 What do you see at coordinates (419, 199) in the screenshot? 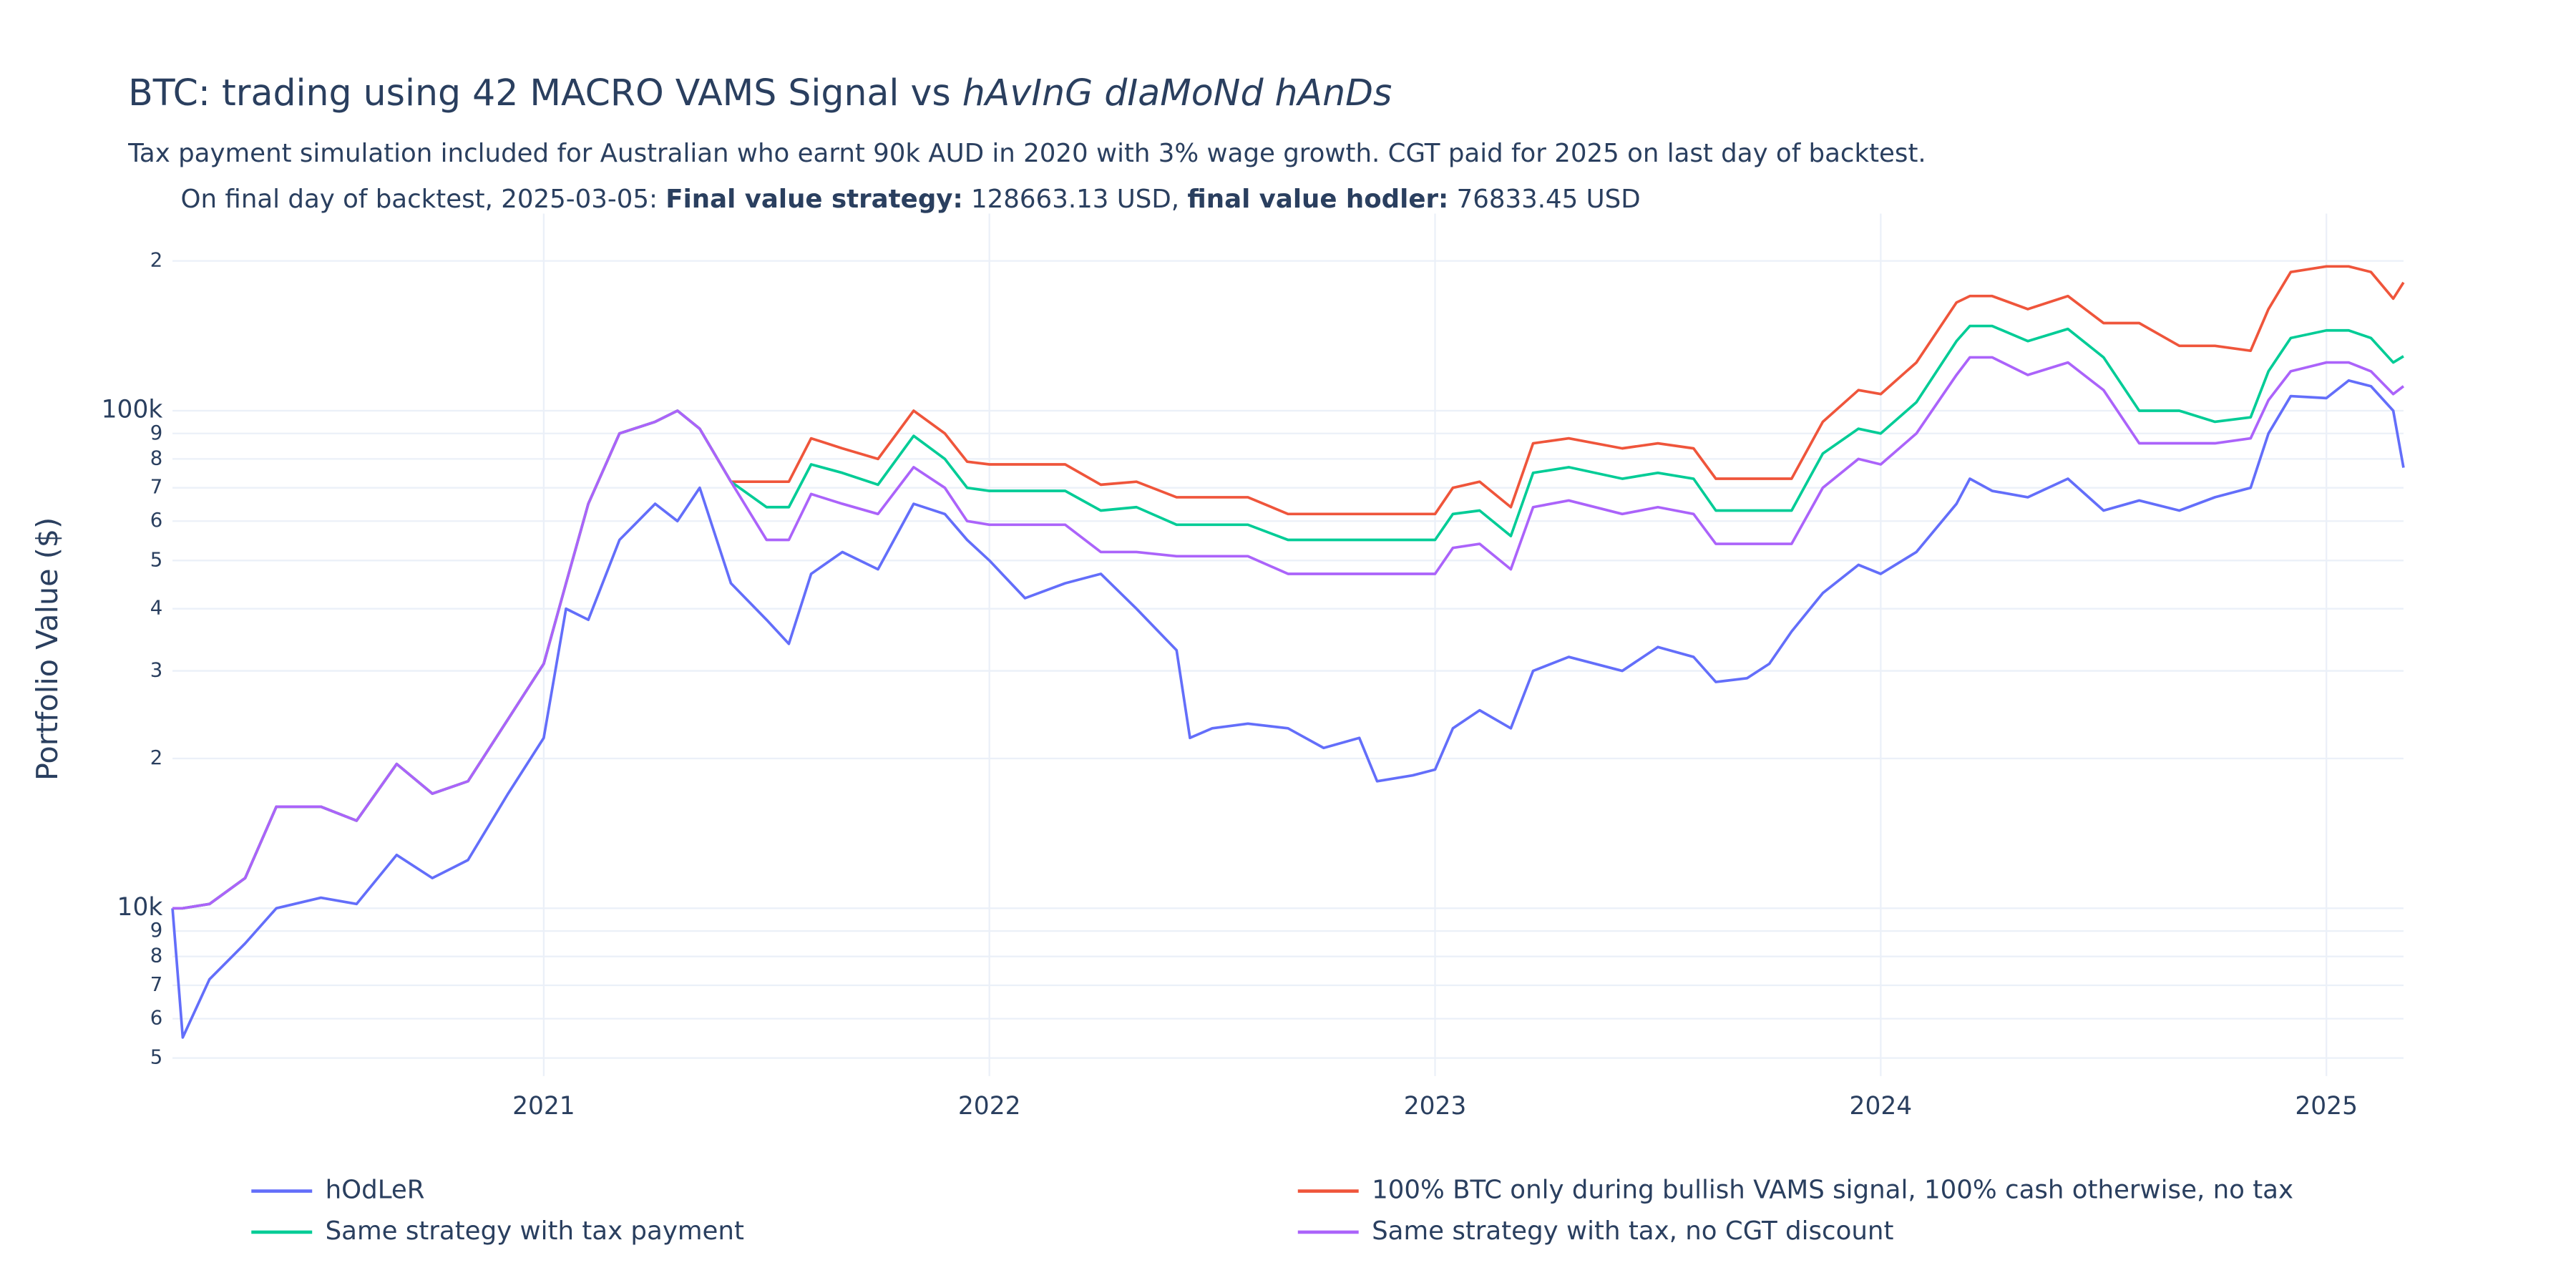
I see `annotation-prefix: On final day of backtest, 2025-03-05:` at bounding box center [419, 199].